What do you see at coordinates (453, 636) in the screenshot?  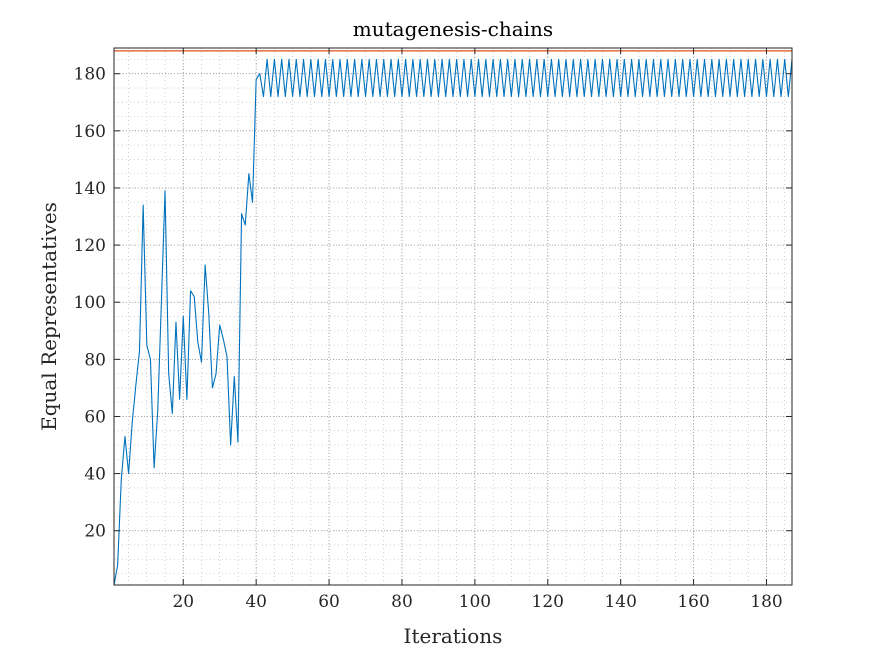 I see `x-axis-label: Iterations` at bounding box center [453, 636].